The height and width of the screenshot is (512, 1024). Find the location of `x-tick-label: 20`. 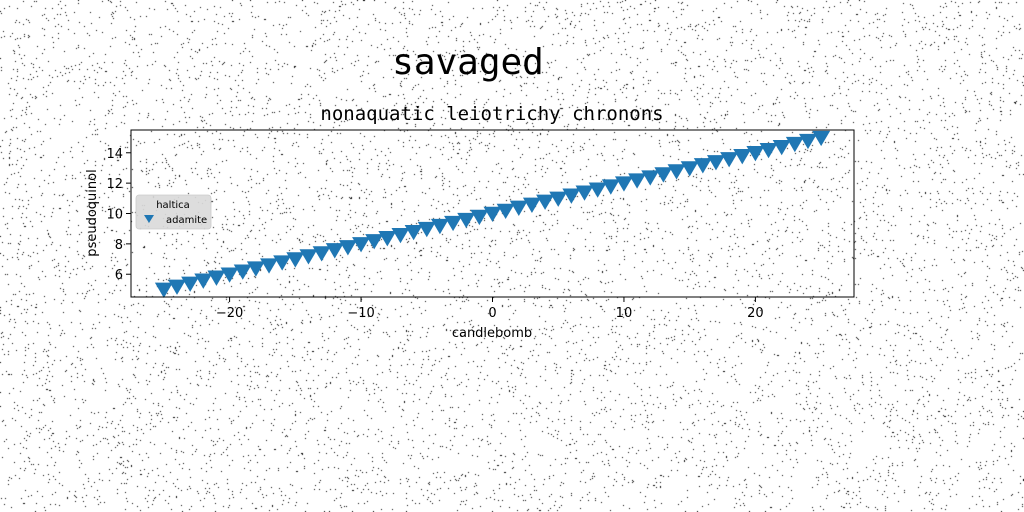

x-tick-label: 20 is located at coordinates (755, 313).